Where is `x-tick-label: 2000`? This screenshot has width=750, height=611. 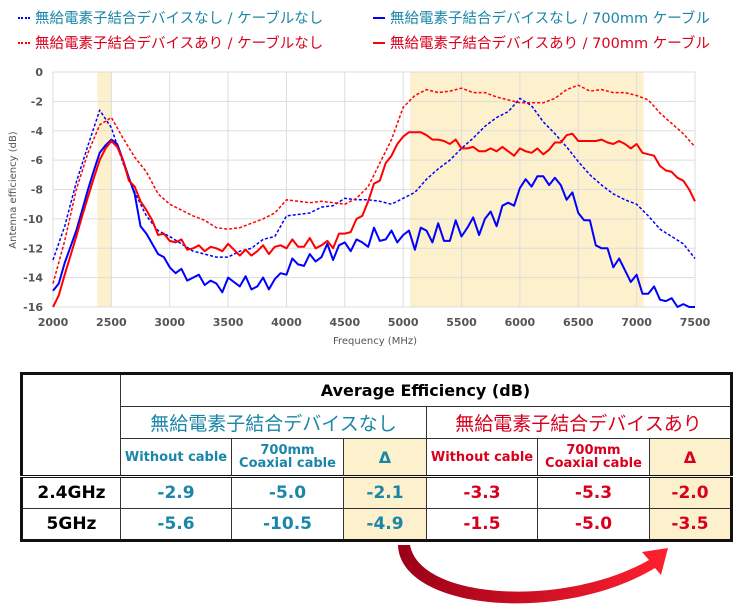 x-tick-label: 2000 is located at coordinates (53, 322).